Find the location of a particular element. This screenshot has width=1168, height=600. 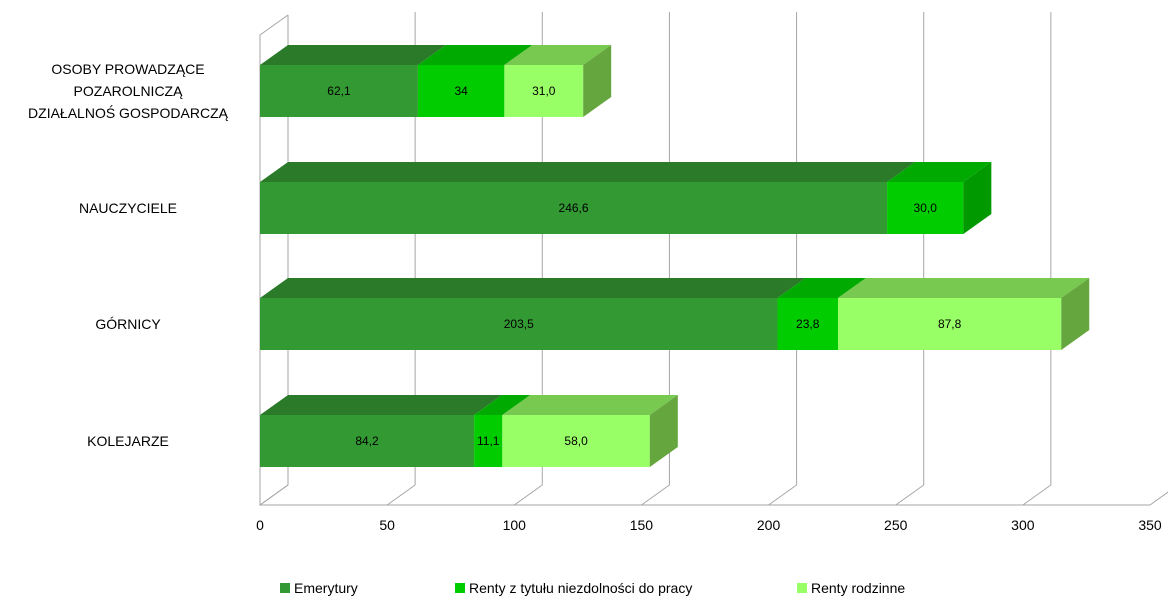

category-label: OSOBY PROWADZĄCE is located at coordinates (127, 69).